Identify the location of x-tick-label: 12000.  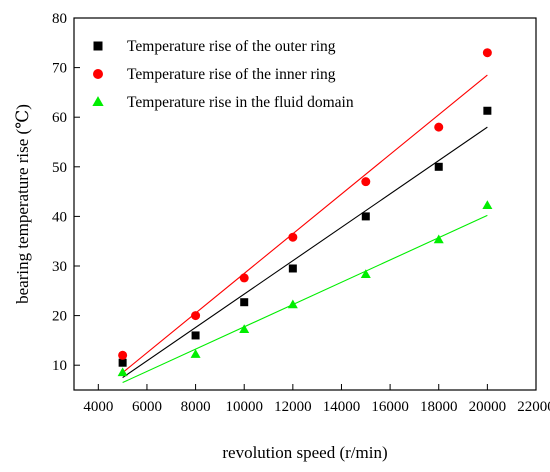
(293, 407).